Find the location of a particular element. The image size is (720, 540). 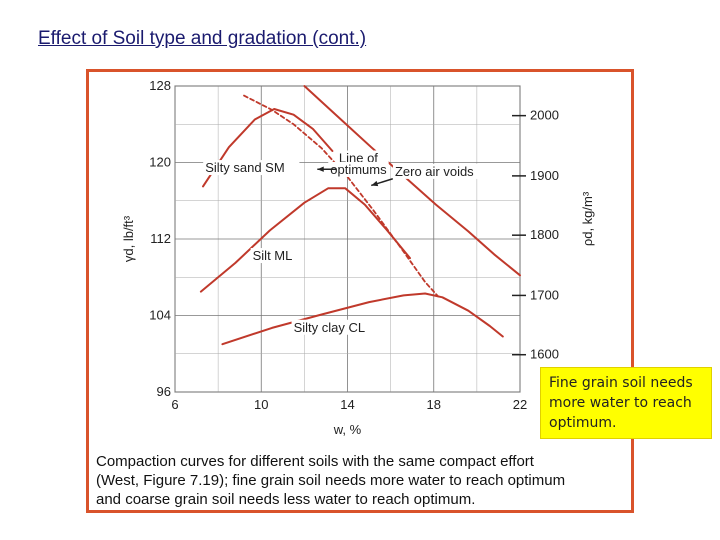

y-tick-label: 104 is located at coordinates (160, 315).